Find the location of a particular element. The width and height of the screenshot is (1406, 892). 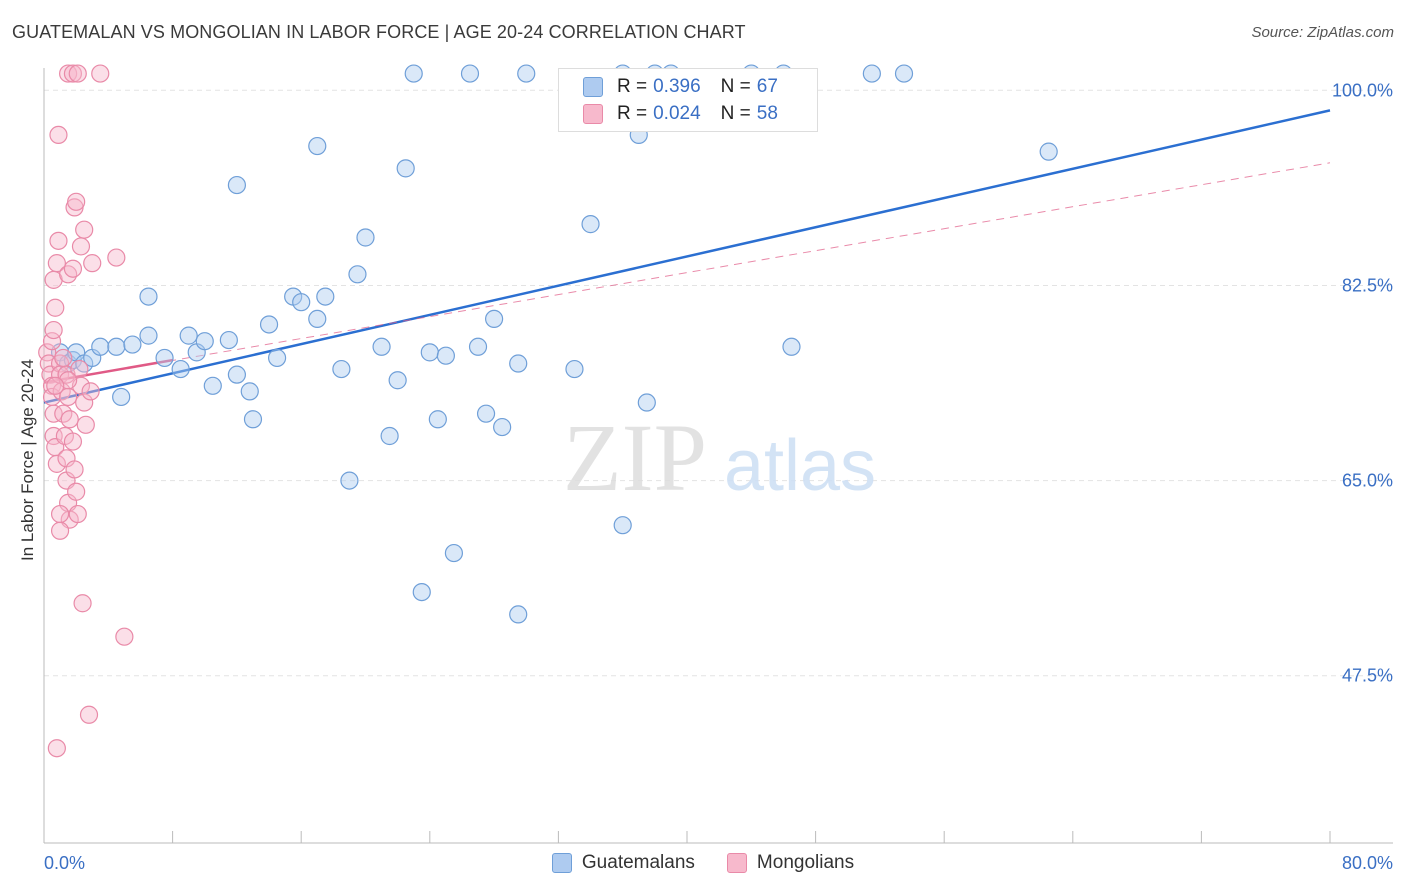

y-axis-label: In Labor Force | Age 20-24 is located at coordinates (27, 460).